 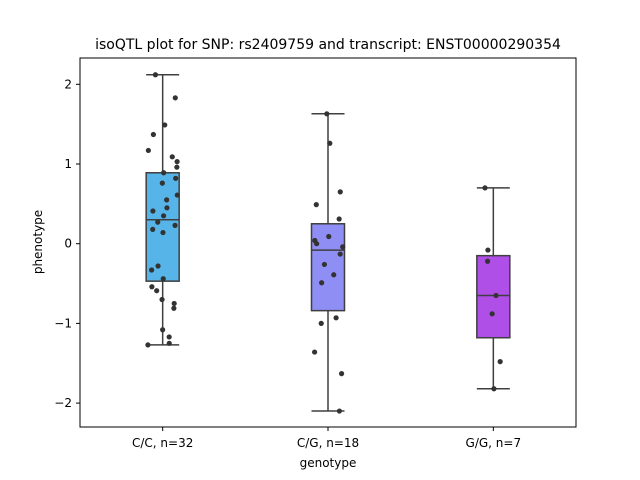 What do you see at coordinates (63, 403) in the screenshot?
I see `y-tick-label: −2` at bounding box center [63, 403].